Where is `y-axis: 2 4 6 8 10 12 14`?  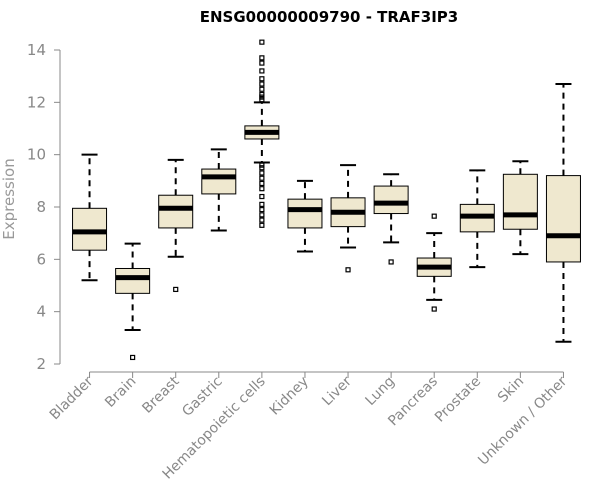
y-axis: 2 4 6 8 10 12 14 is located at coordinates (44, 207).